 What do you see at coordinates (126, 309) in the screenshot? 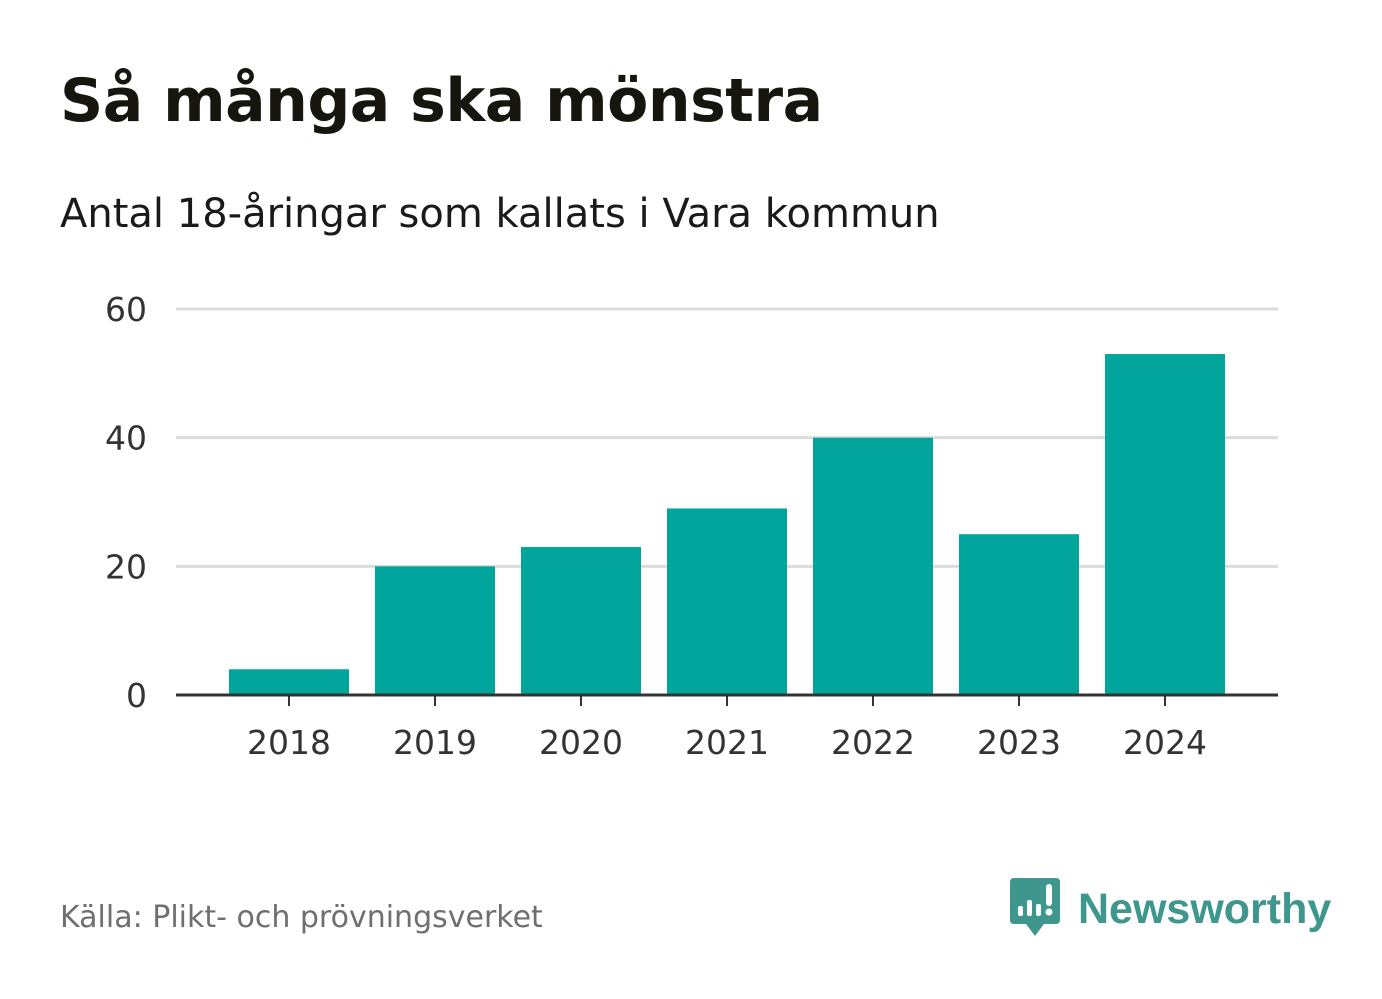
I see `y-tick-label-60: 60` at bounding box center [126, 309].